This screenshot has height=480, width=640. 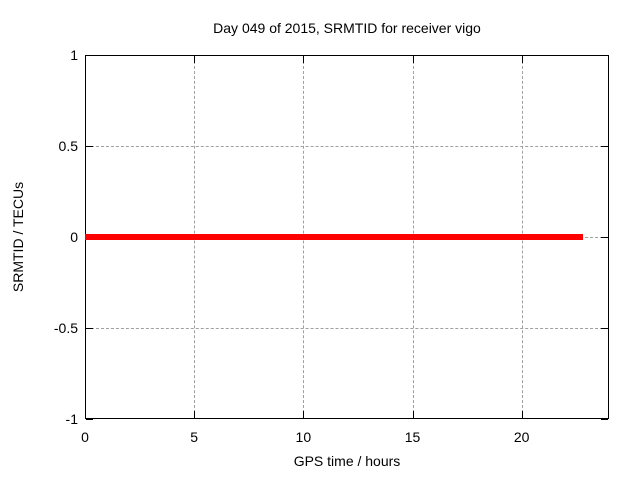 What do you see at coordinates (71, 419) in the screenshot?
I see `y-tick-label: -1` at bounding box center [71, 419].